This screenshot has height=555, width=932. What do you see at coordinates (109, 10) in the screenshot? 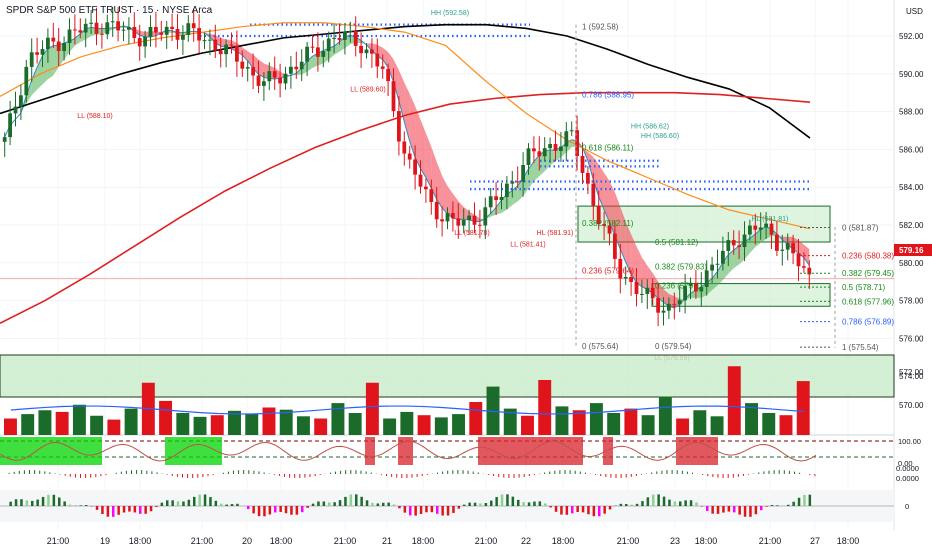
I see `symbol-title: SPDR S&P 500 ETF TRUST · 15 · NYSE Arca` at bounding box center [109, 10].